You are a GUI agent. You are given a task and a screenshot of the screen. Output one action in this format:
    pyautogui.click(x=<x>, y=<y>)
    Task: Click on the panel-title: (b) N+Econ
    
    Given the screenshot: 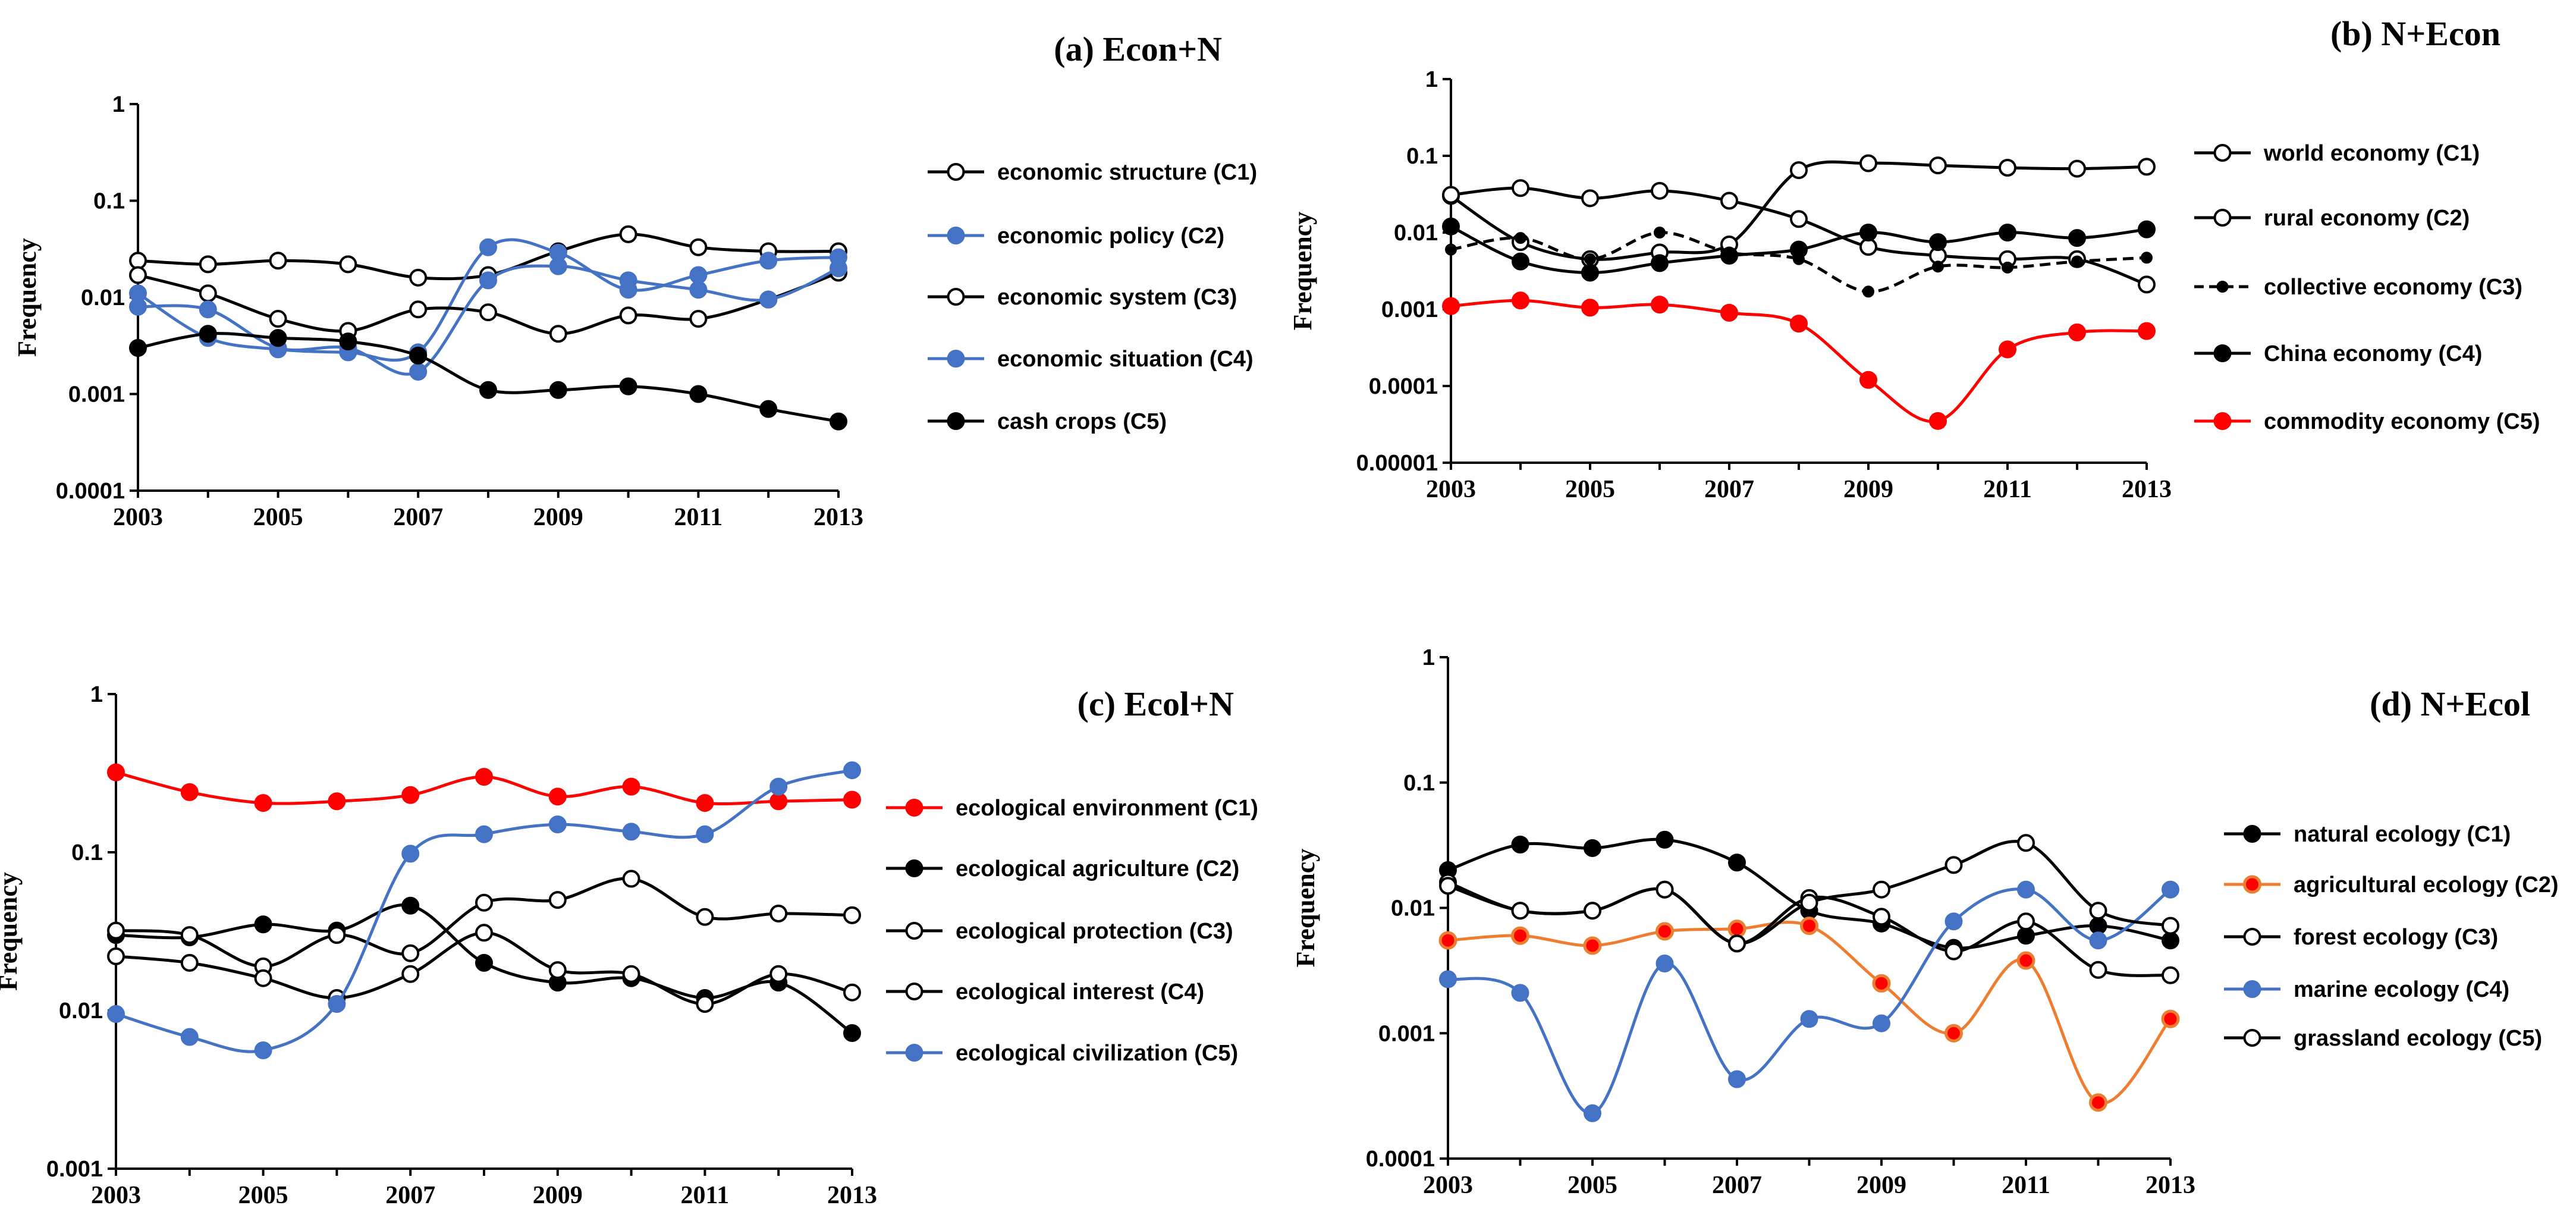 What is the action you would take?
    pyautogui.click(x=2415, y=33)
    